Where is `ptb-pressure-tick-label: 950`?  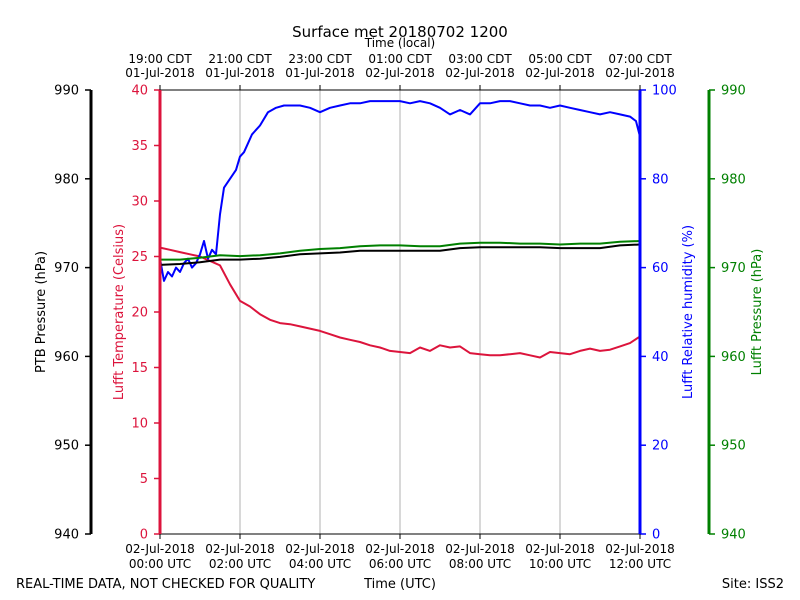 ptb-pressure-tick-label: 950 is located at coordinates (66, 446).